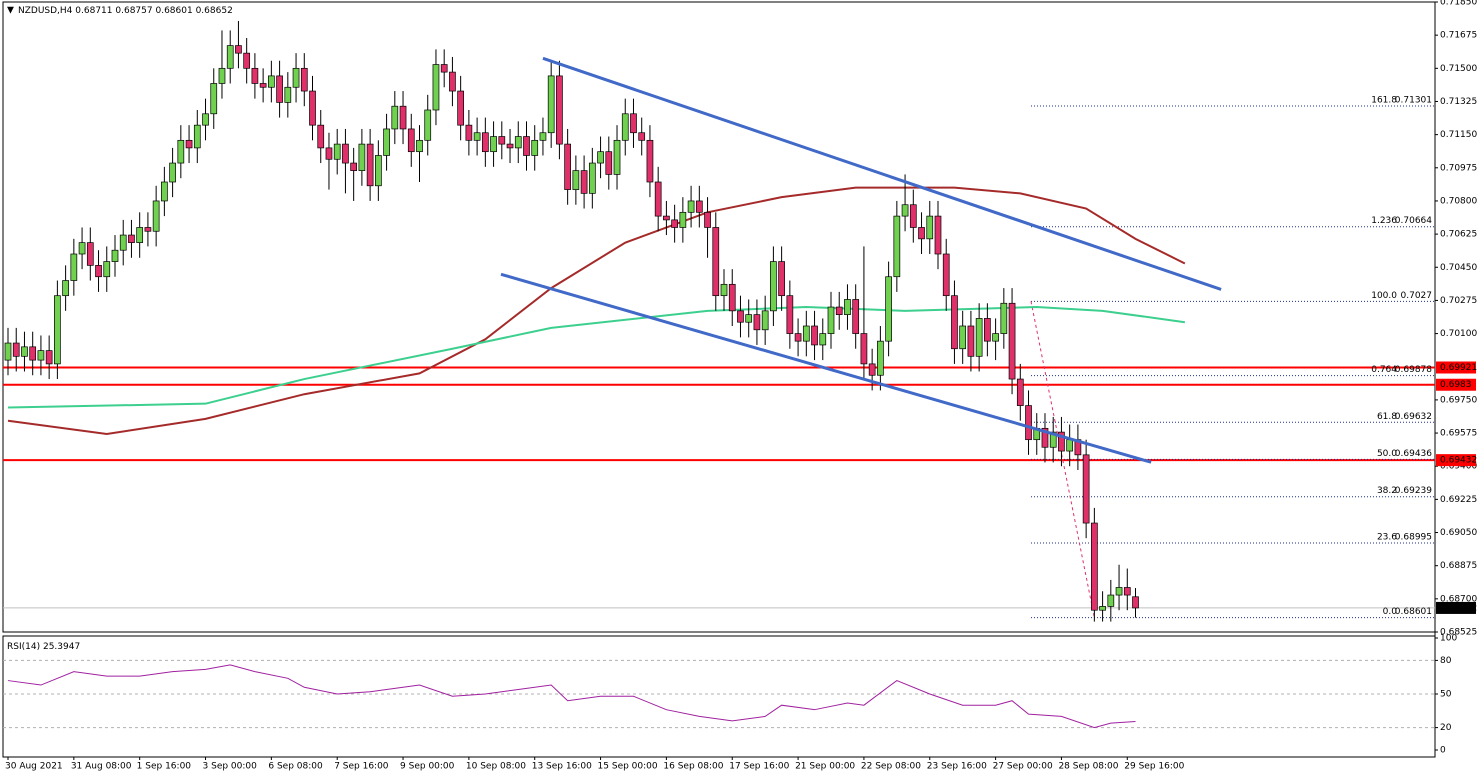  What do you see at coordinates (1458, 599) in the screenshot?
I see `y-tick-label: 0.68700` at bounding box center [1458, 599].